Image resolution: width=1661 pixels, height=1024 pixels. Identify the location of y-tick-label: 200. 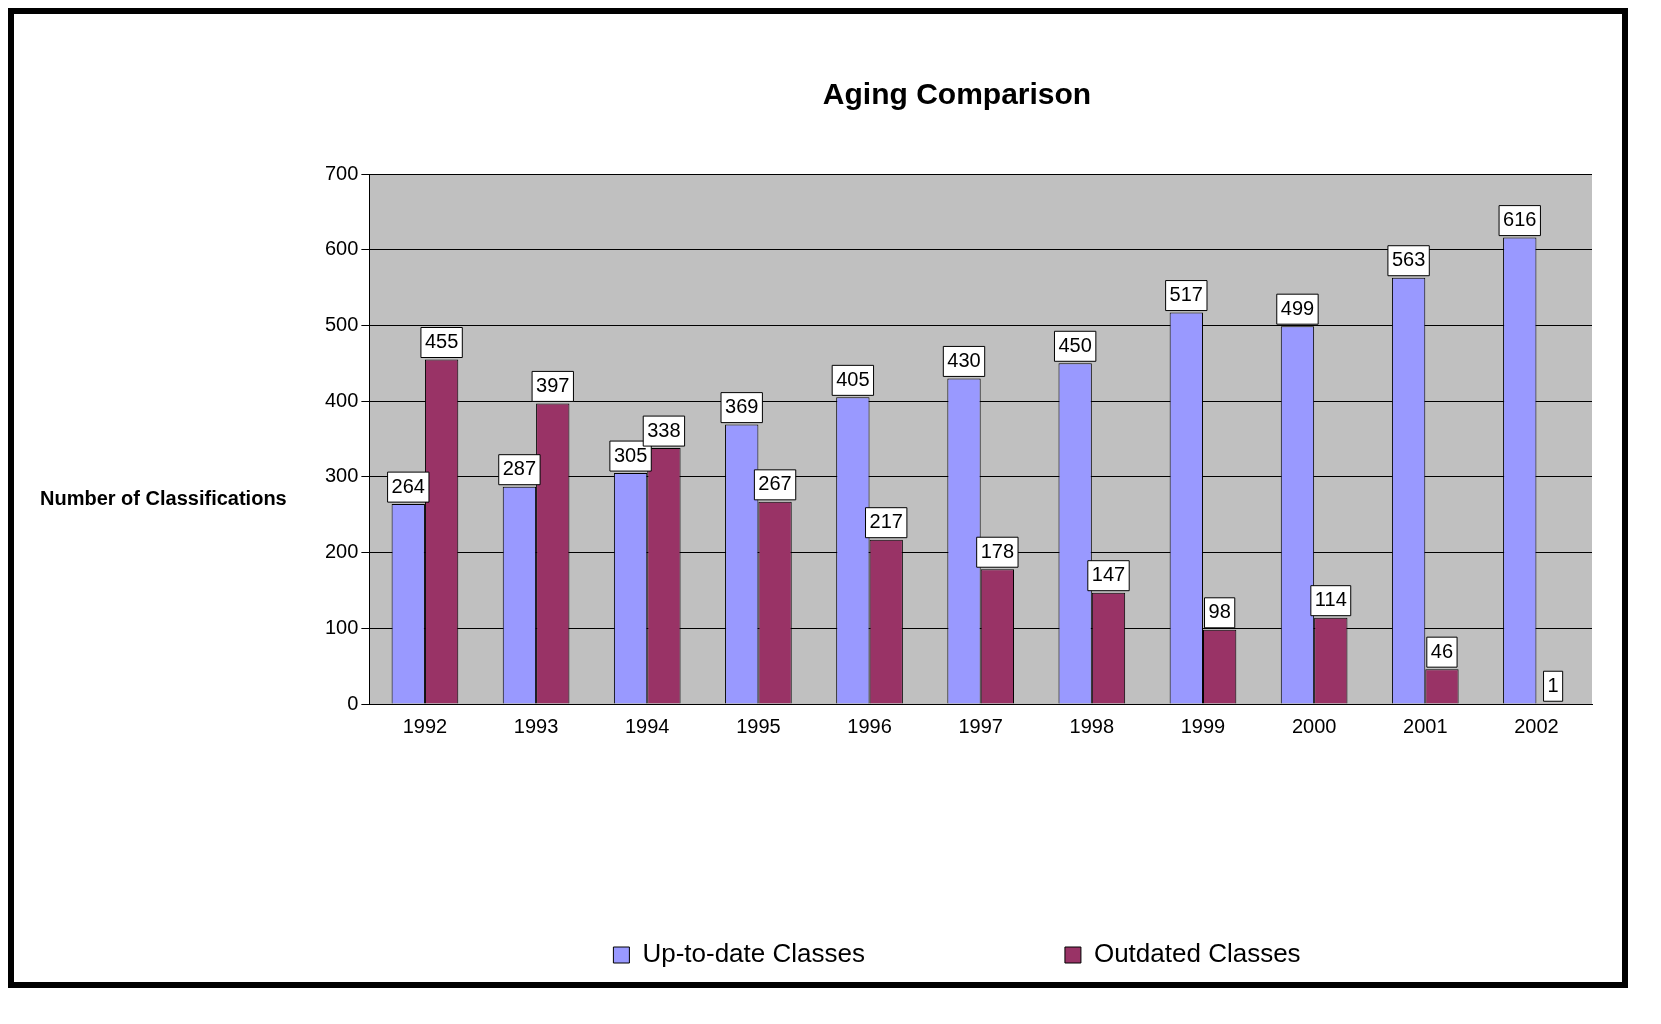
(341, 551).